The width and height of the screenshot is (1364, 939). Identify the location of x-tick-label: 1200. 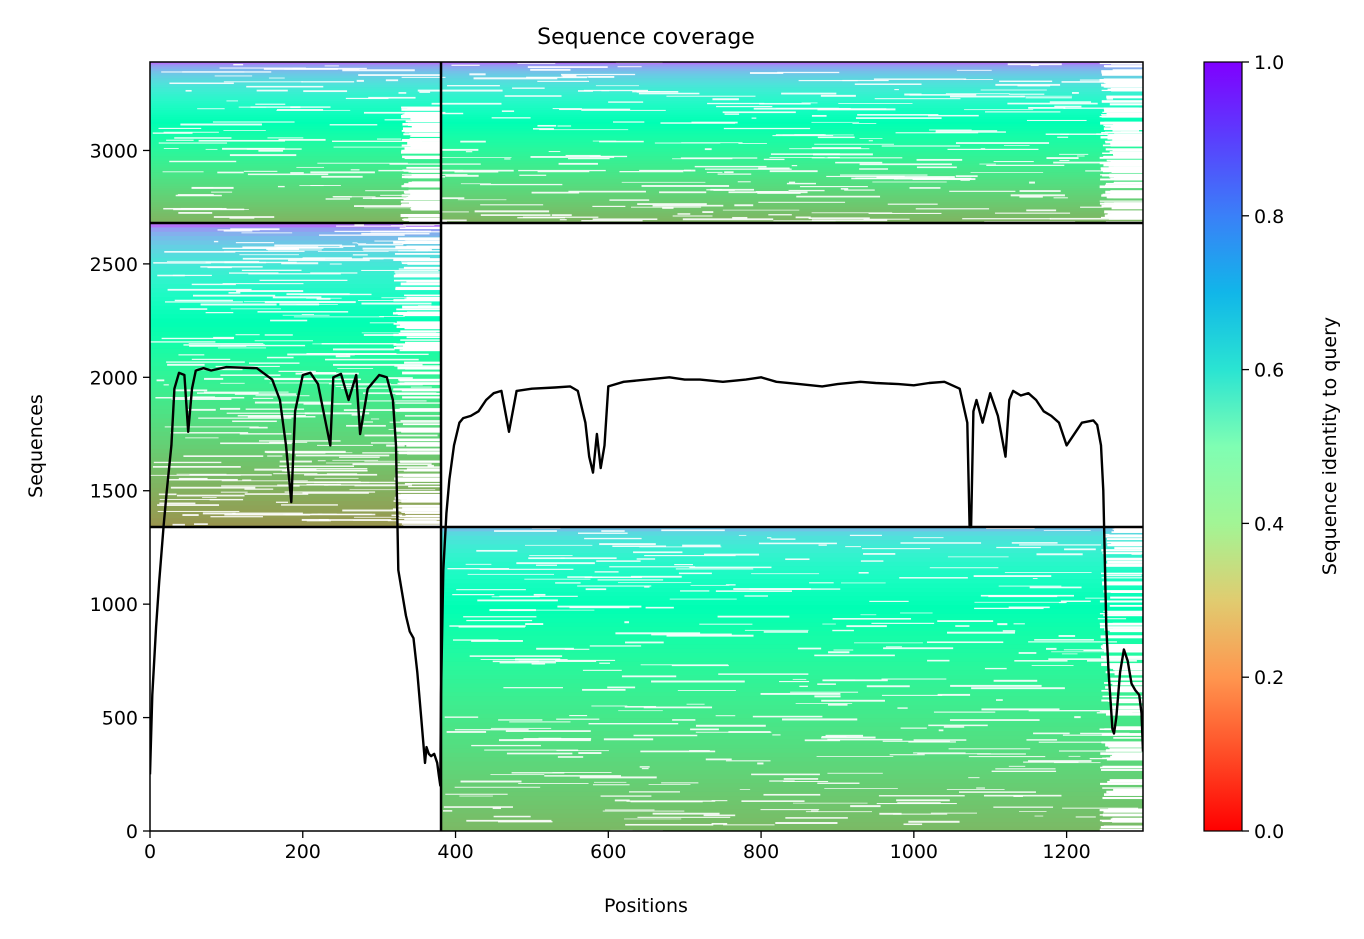
(1066, 852).